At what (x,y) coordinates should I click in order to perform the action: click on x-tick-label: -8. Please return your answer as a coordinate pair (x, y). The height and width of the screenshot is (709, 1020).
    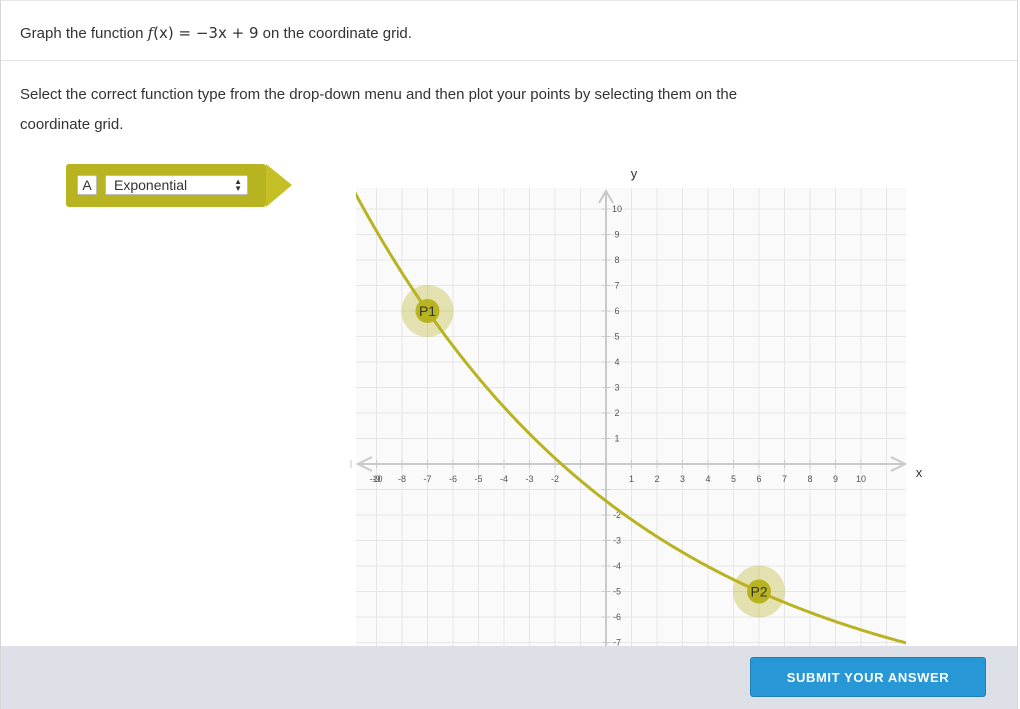
    Looking at the image, I should click on (402, 479).